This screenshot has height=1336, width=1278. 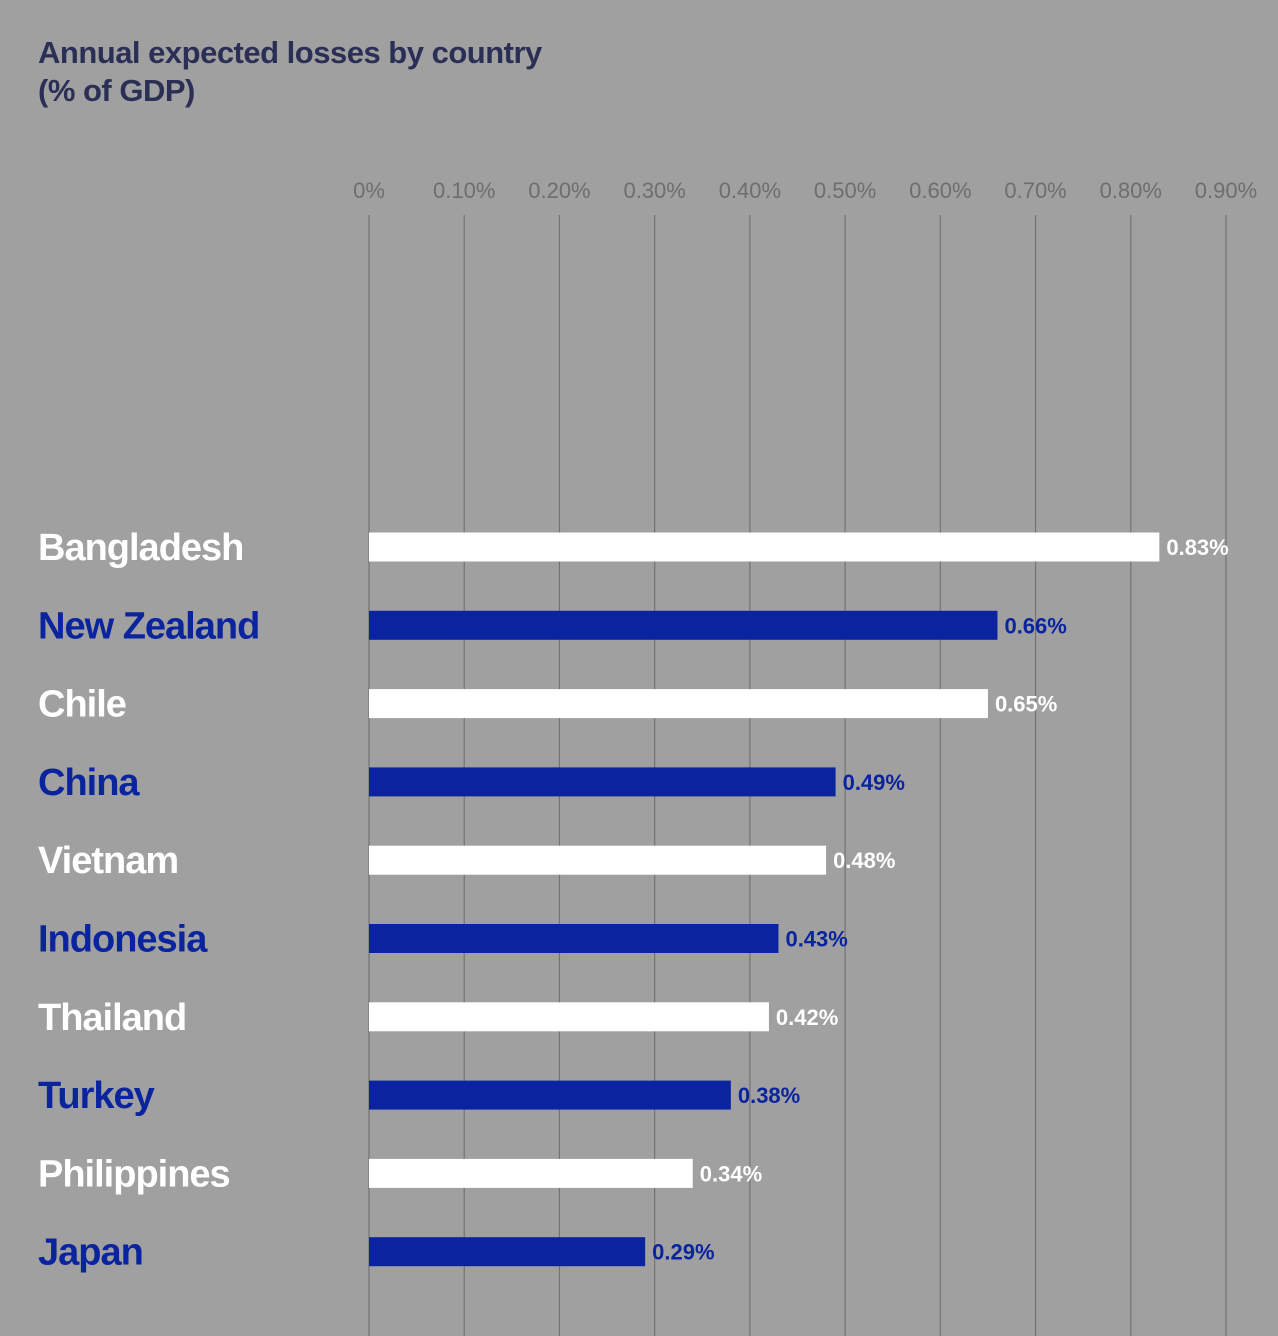 I want to click on x-tick-label: 0.10%, so click(x=464, y=190).